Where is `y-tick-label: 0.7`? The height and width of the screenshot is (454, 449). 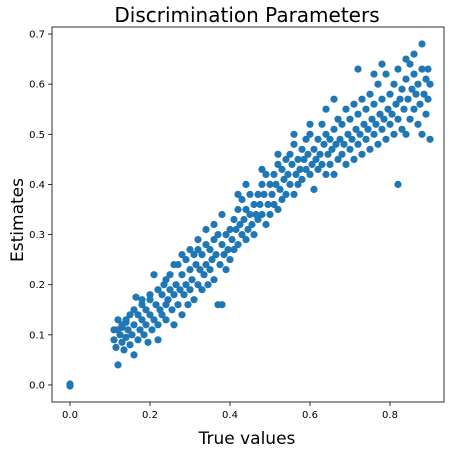 y-tick-label: 0.7 is located at coordinates (37, 35).